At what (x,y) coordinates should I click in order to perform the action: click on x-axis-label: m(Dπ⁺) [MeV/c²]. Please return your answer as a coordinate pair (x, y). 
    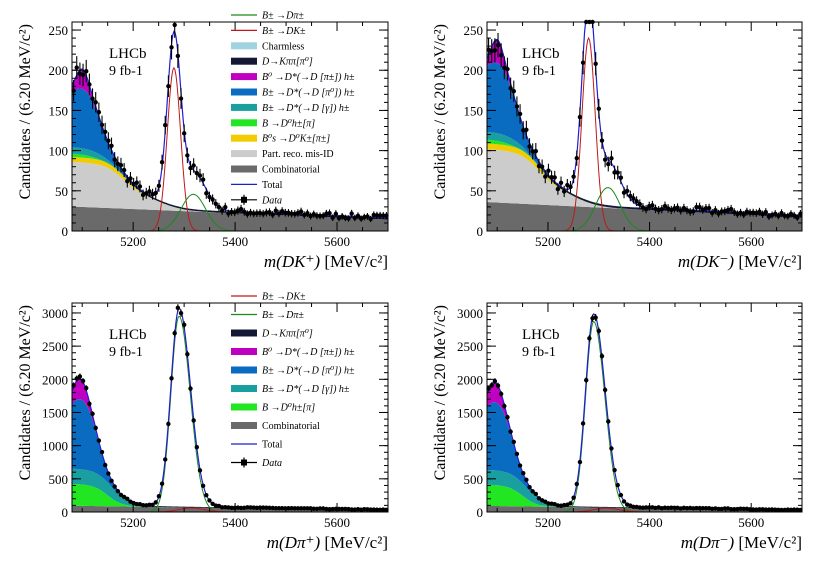
    Looking at the image, I should click on (327, 542).